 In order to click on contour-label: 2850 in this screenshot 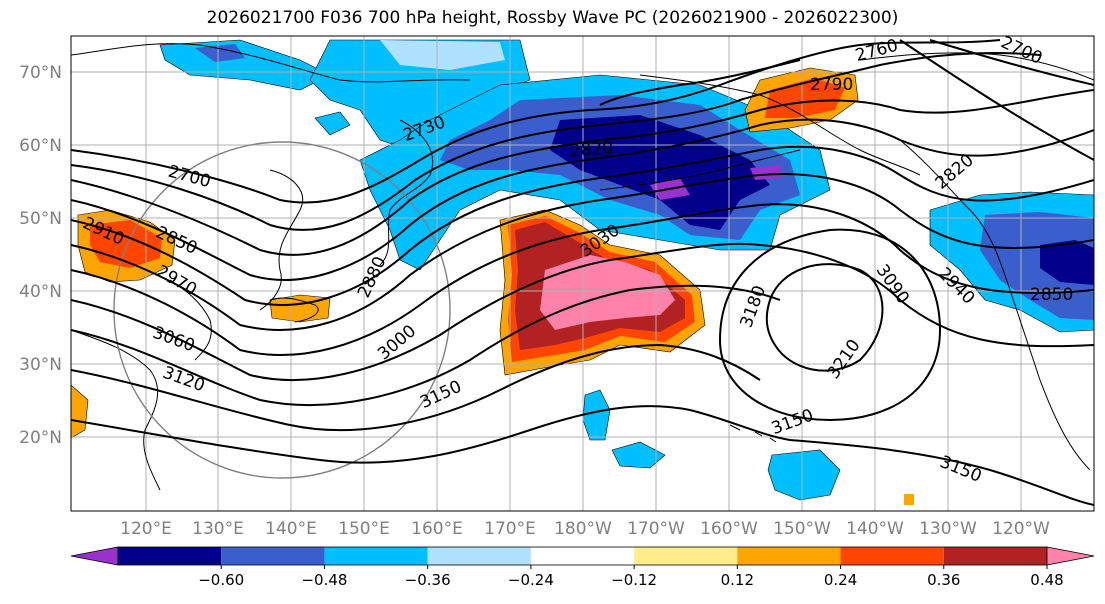, I will do `click(1051, 295)`.